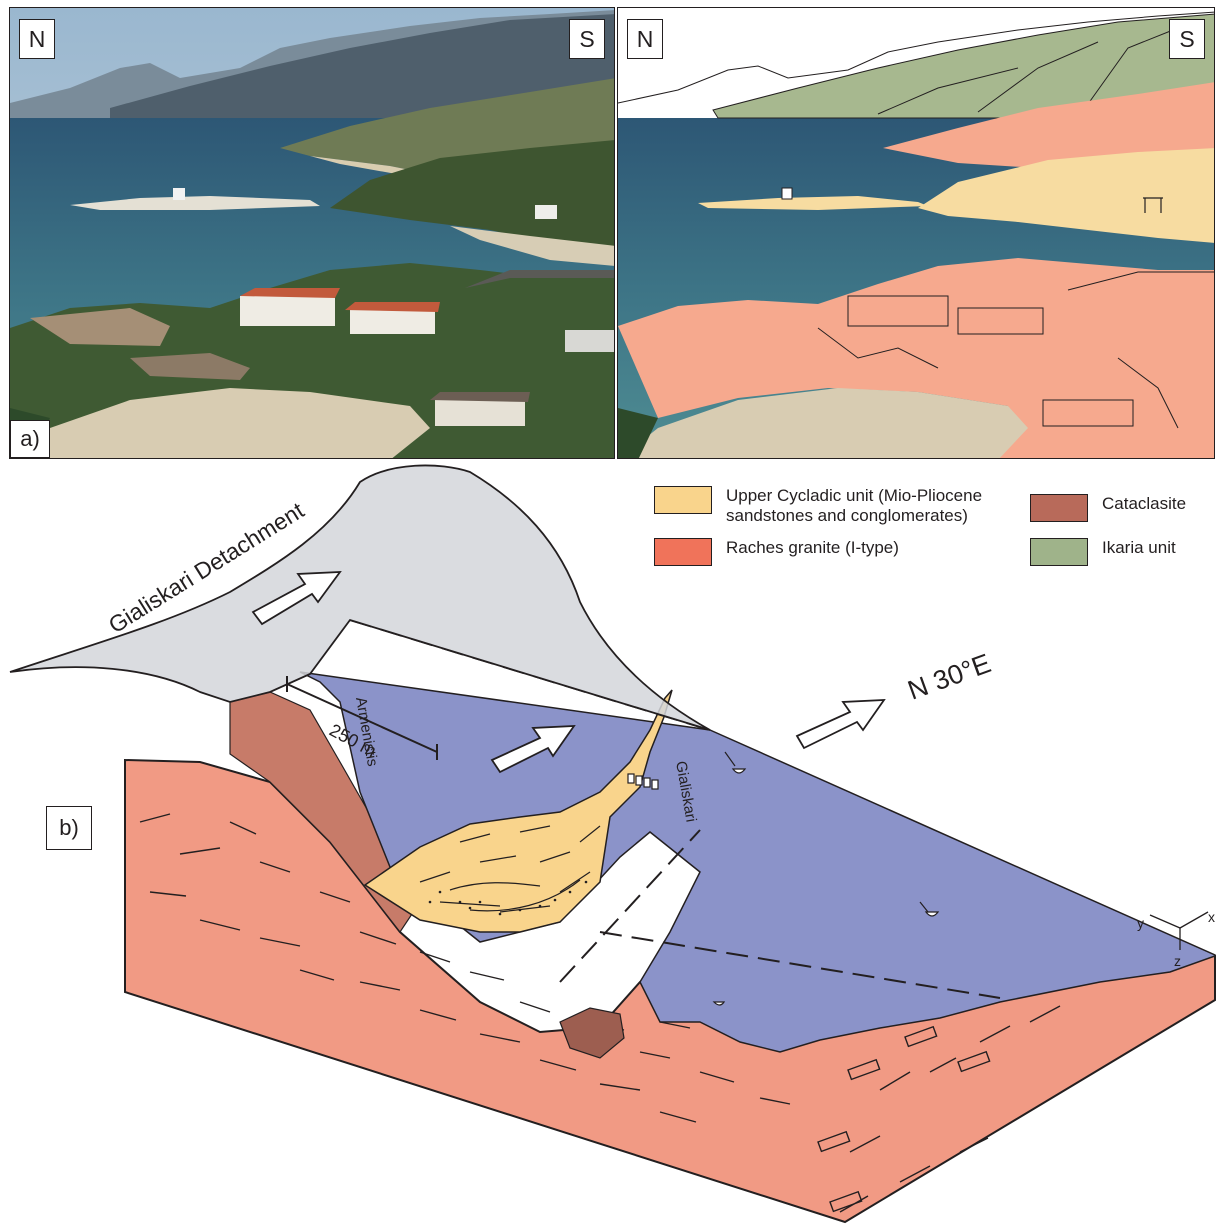 The image size is (1220, 1229). Describe the element at coordinates (37, 39) in the screenshot. I see `compass-north-label: N` at that location.